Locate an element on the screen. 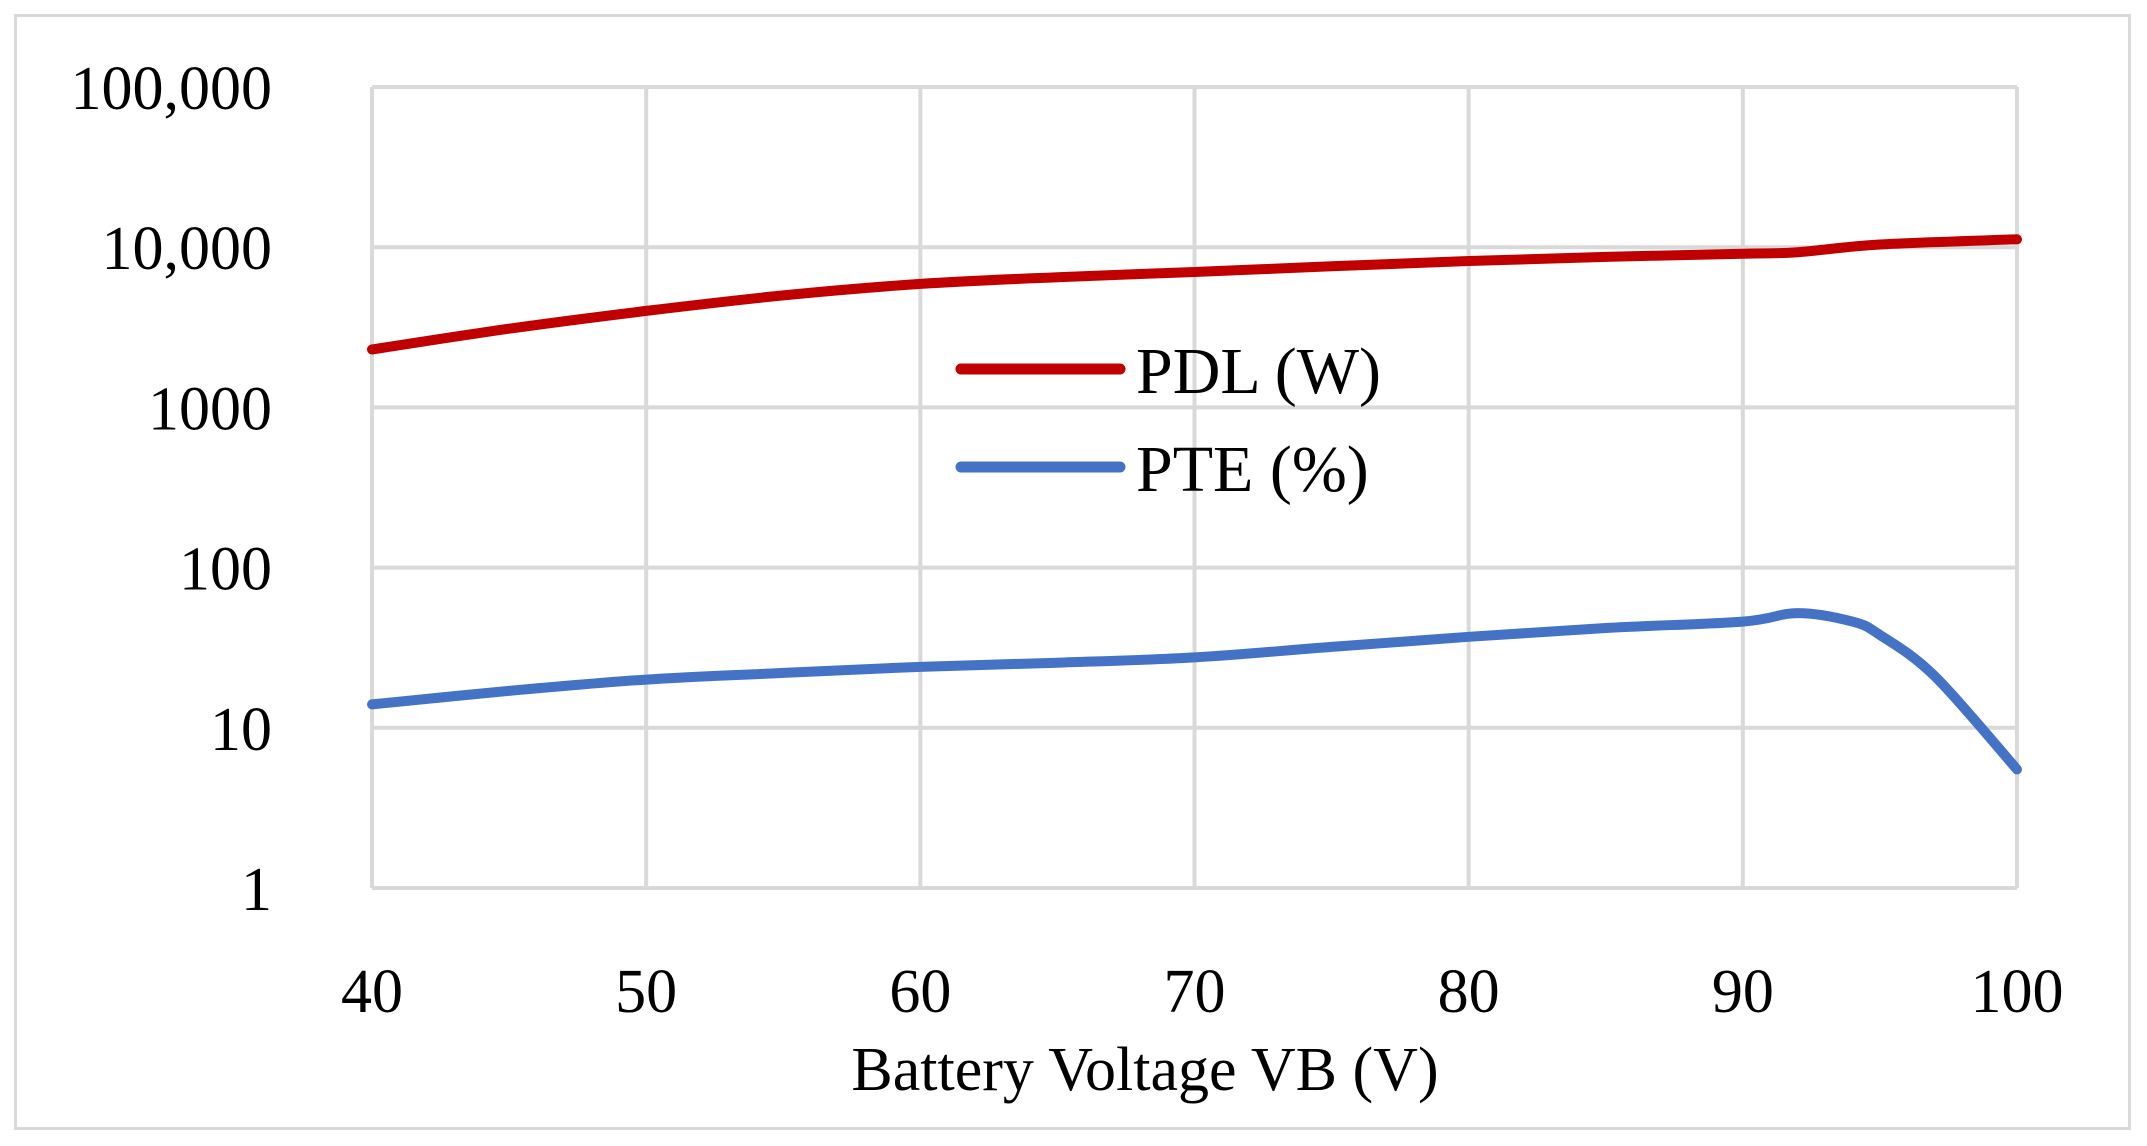 This screenshot has width=2147, height=1146. legend-label-pte: PTE (%) is located at coordinates (1252, 469).